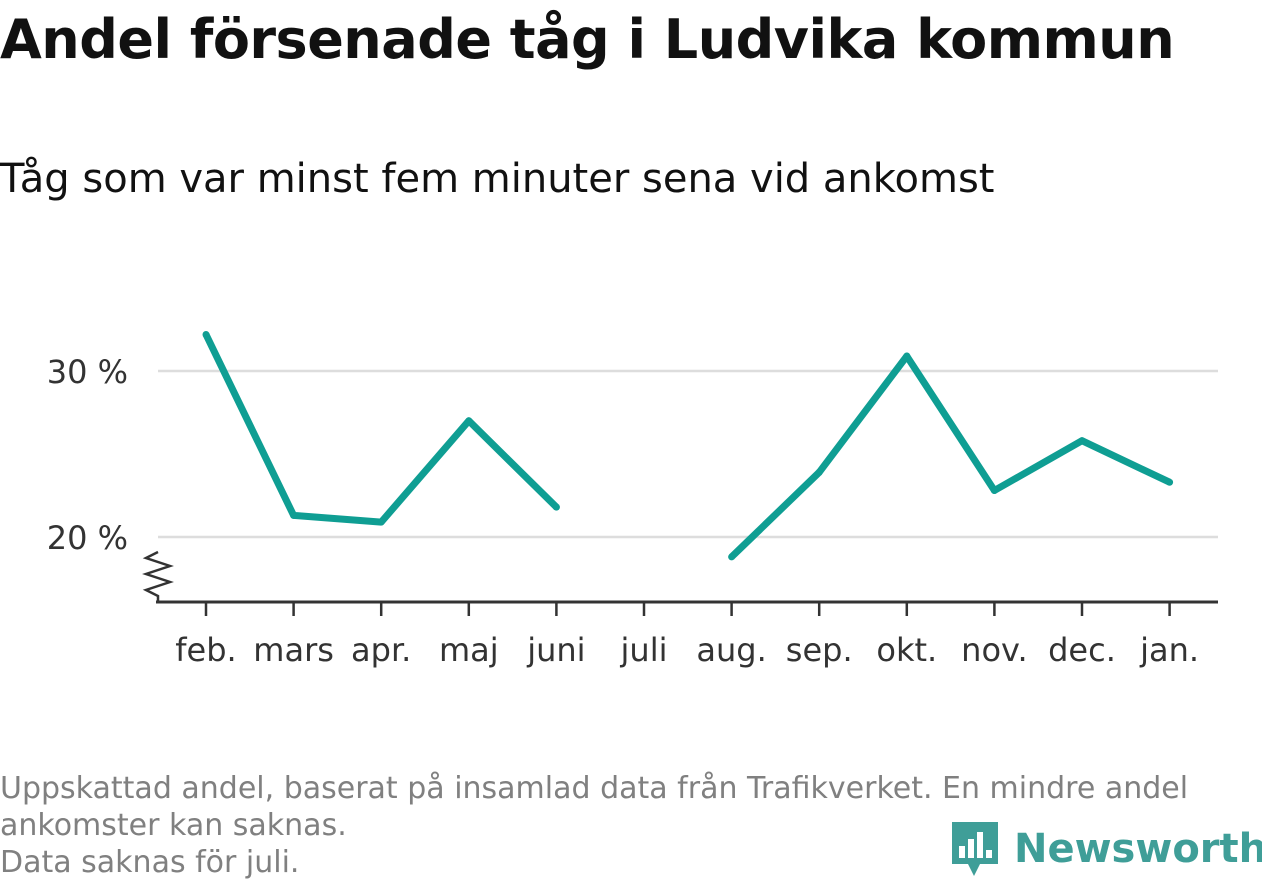  Describe the element at coordinates (975, 849) in the screenshot. I see `newsworthy-logo-icon` at that location.